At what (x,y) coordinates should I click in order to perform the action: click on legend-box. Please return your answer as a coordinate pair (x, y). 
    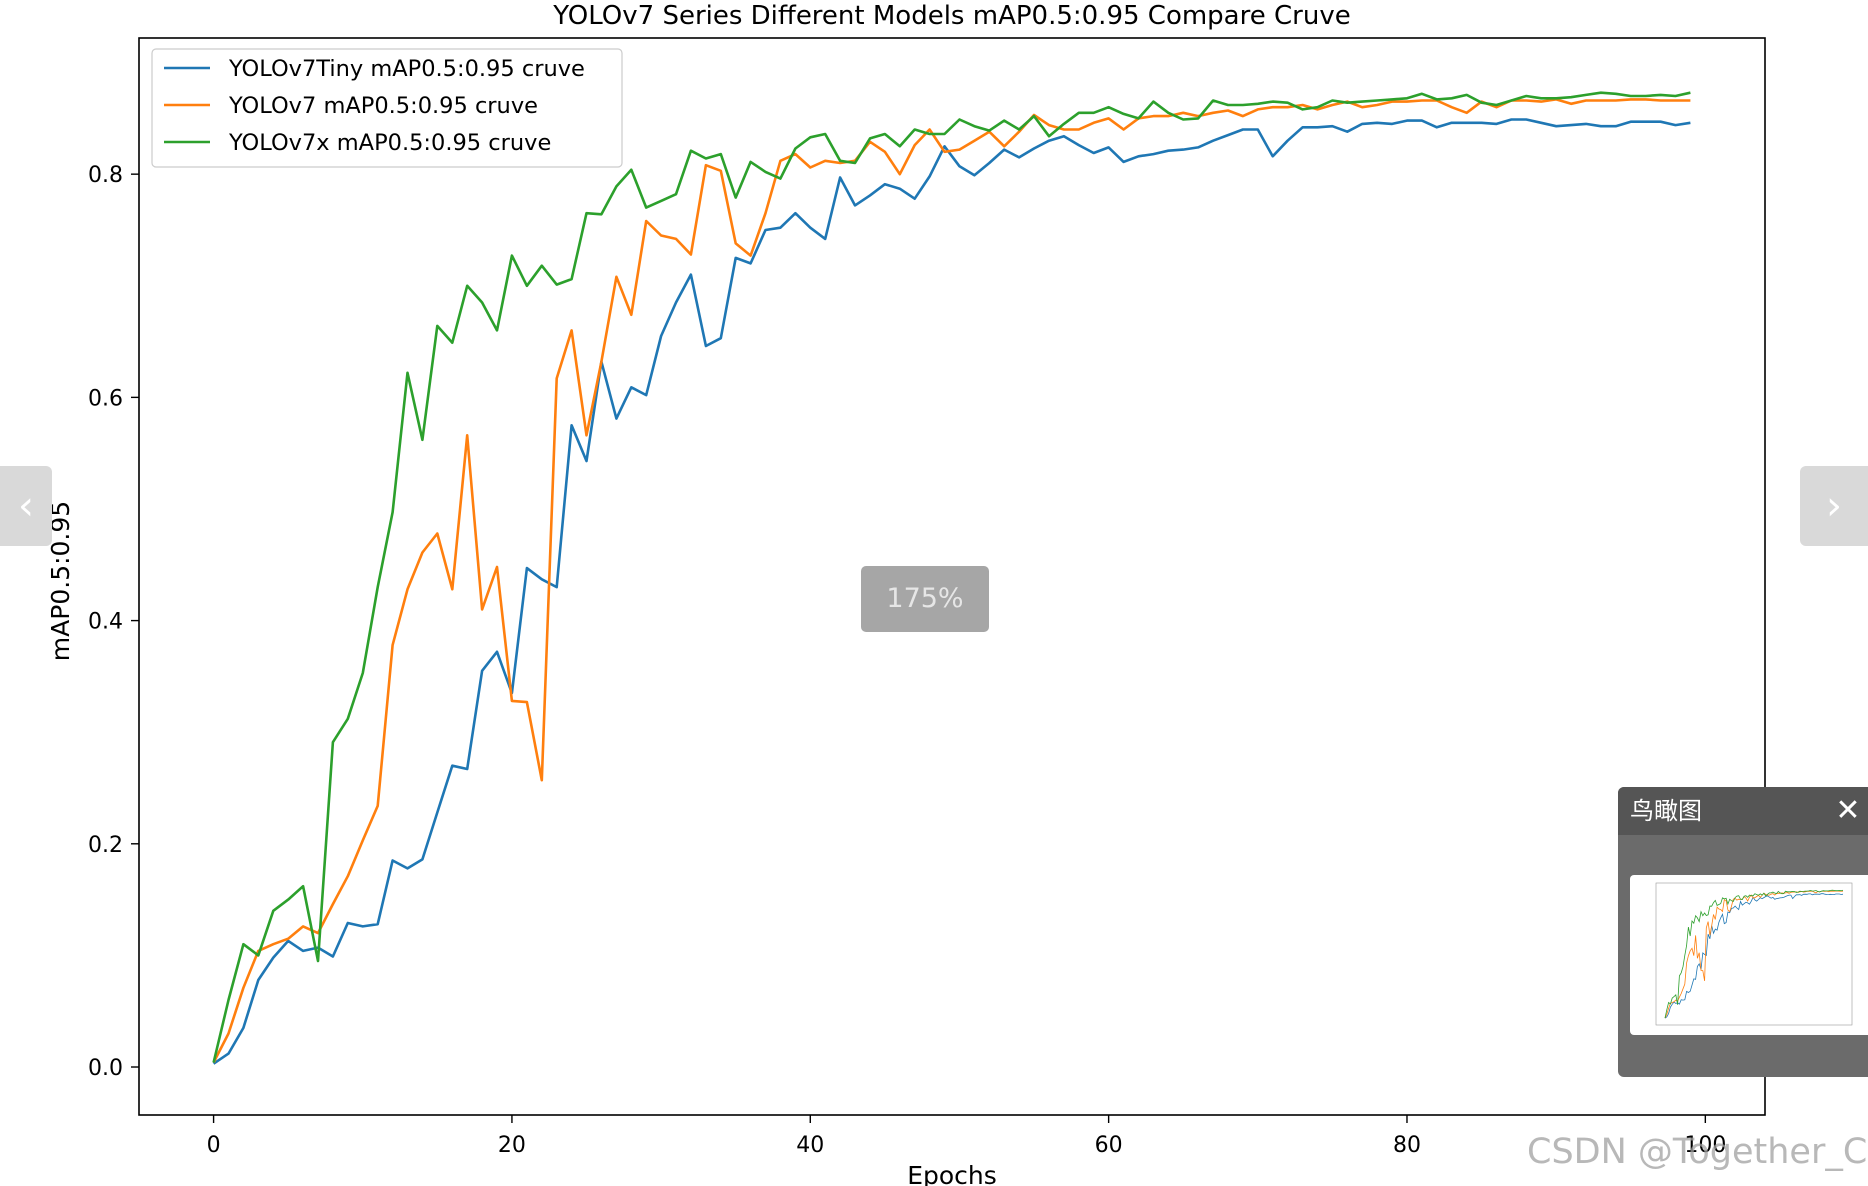
    Looking at the image, I should click on (387, 108).